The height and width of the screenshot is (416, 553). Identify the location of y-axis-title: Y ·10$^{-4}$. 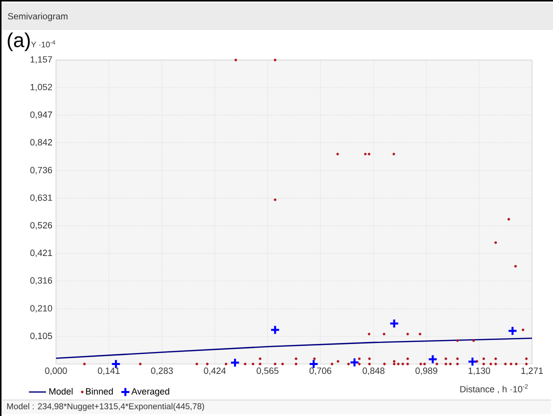
(43, 44).